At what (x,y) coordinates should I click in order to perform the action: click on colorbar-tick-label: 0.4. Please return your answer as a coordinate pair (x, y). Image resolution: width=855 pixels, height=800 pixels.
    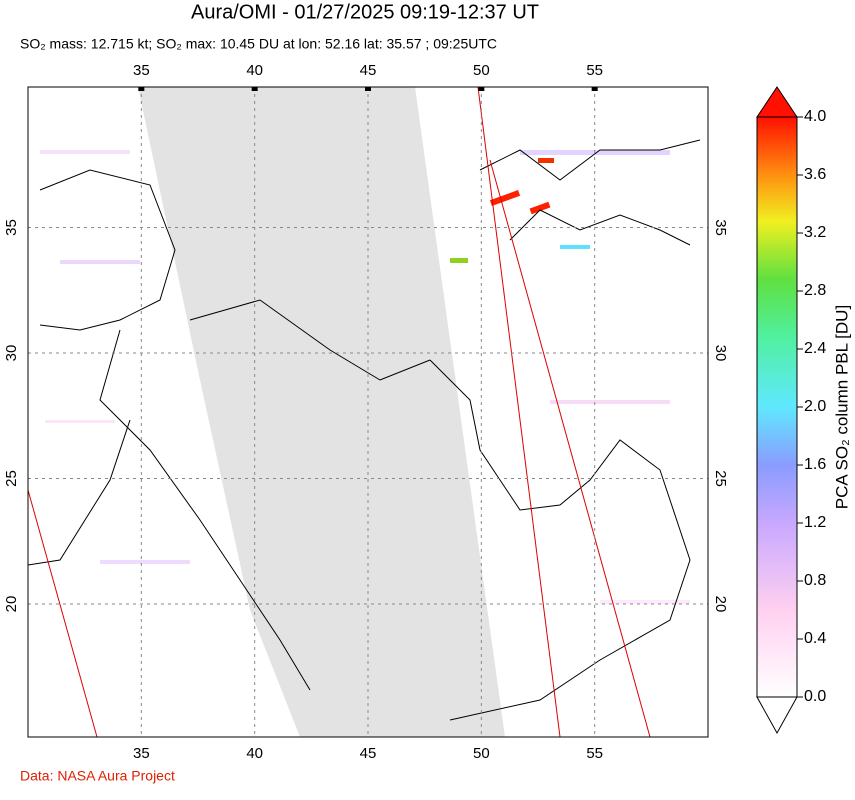
    Looking at the image, I should click on (815, 638).